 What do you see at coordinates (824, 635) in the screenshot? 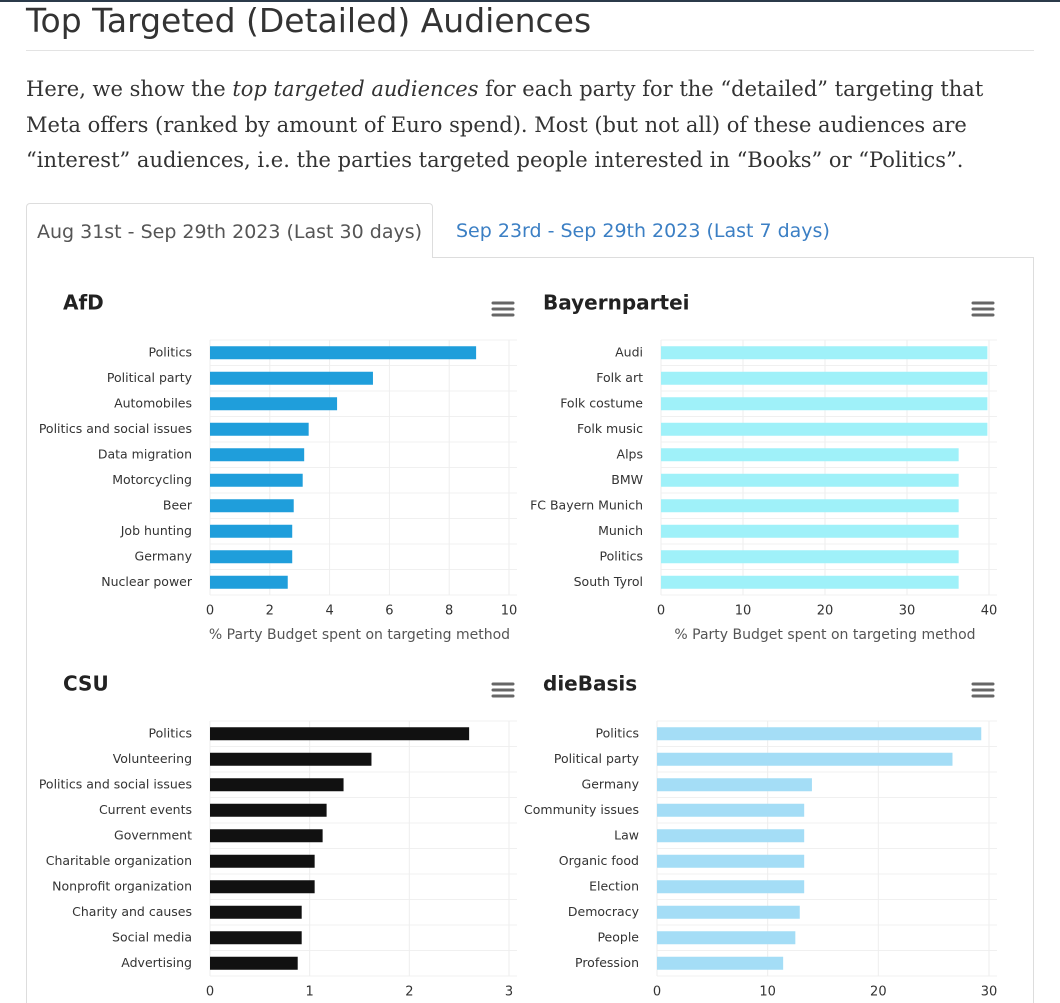
I see `x-axis-label: % Party Budget spent on targeting method` at bounding box center [824, 635].